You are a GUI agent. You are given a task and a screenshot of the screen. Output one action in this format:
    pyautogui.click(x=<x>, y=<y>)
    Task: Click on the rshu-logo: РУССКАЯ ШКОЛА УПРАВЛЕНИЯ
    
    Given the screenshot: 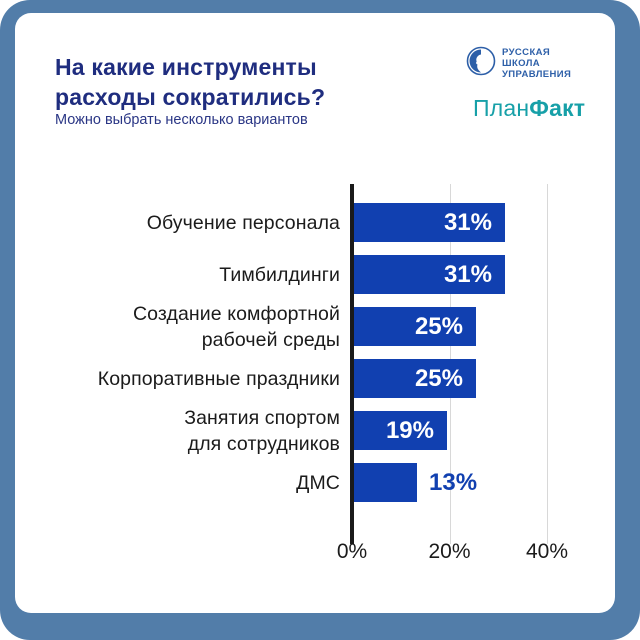 What is the action you would take?
    pyautogui.click(x=518, y=63)
    